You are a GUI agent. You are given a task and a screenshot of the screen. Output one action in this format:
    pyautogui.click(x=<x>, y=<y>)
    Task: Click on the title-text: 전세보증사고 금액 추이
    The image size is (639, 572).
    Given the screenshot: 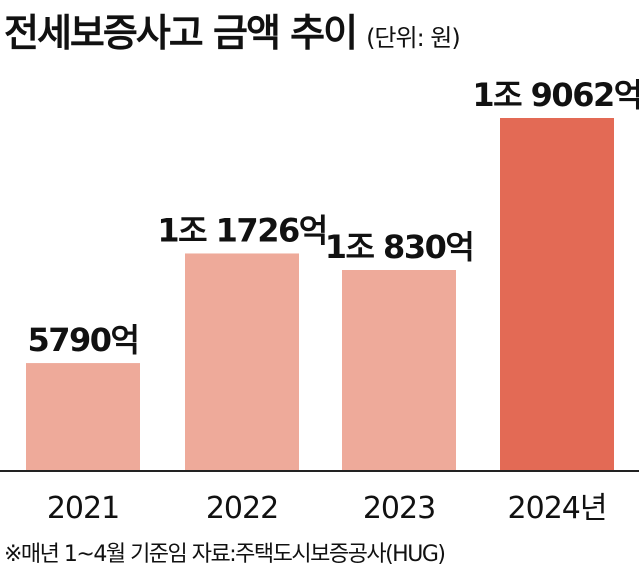 What is the action you would take?
    pyautogui.click(x=181, y=33)
    